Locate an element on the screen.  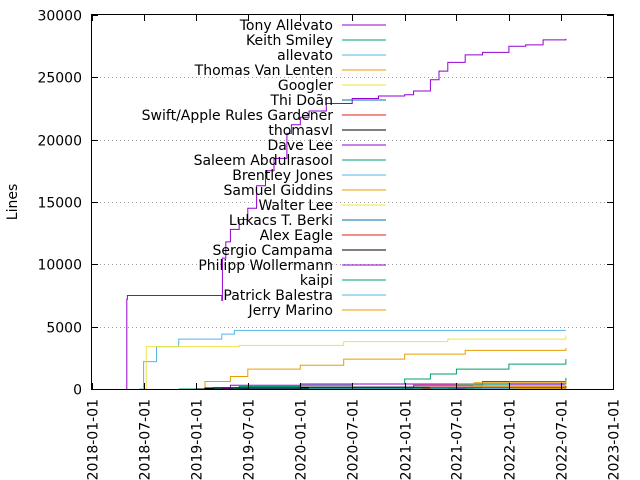
legend-label: Tony Allevato is located at coordinates (286, 26).